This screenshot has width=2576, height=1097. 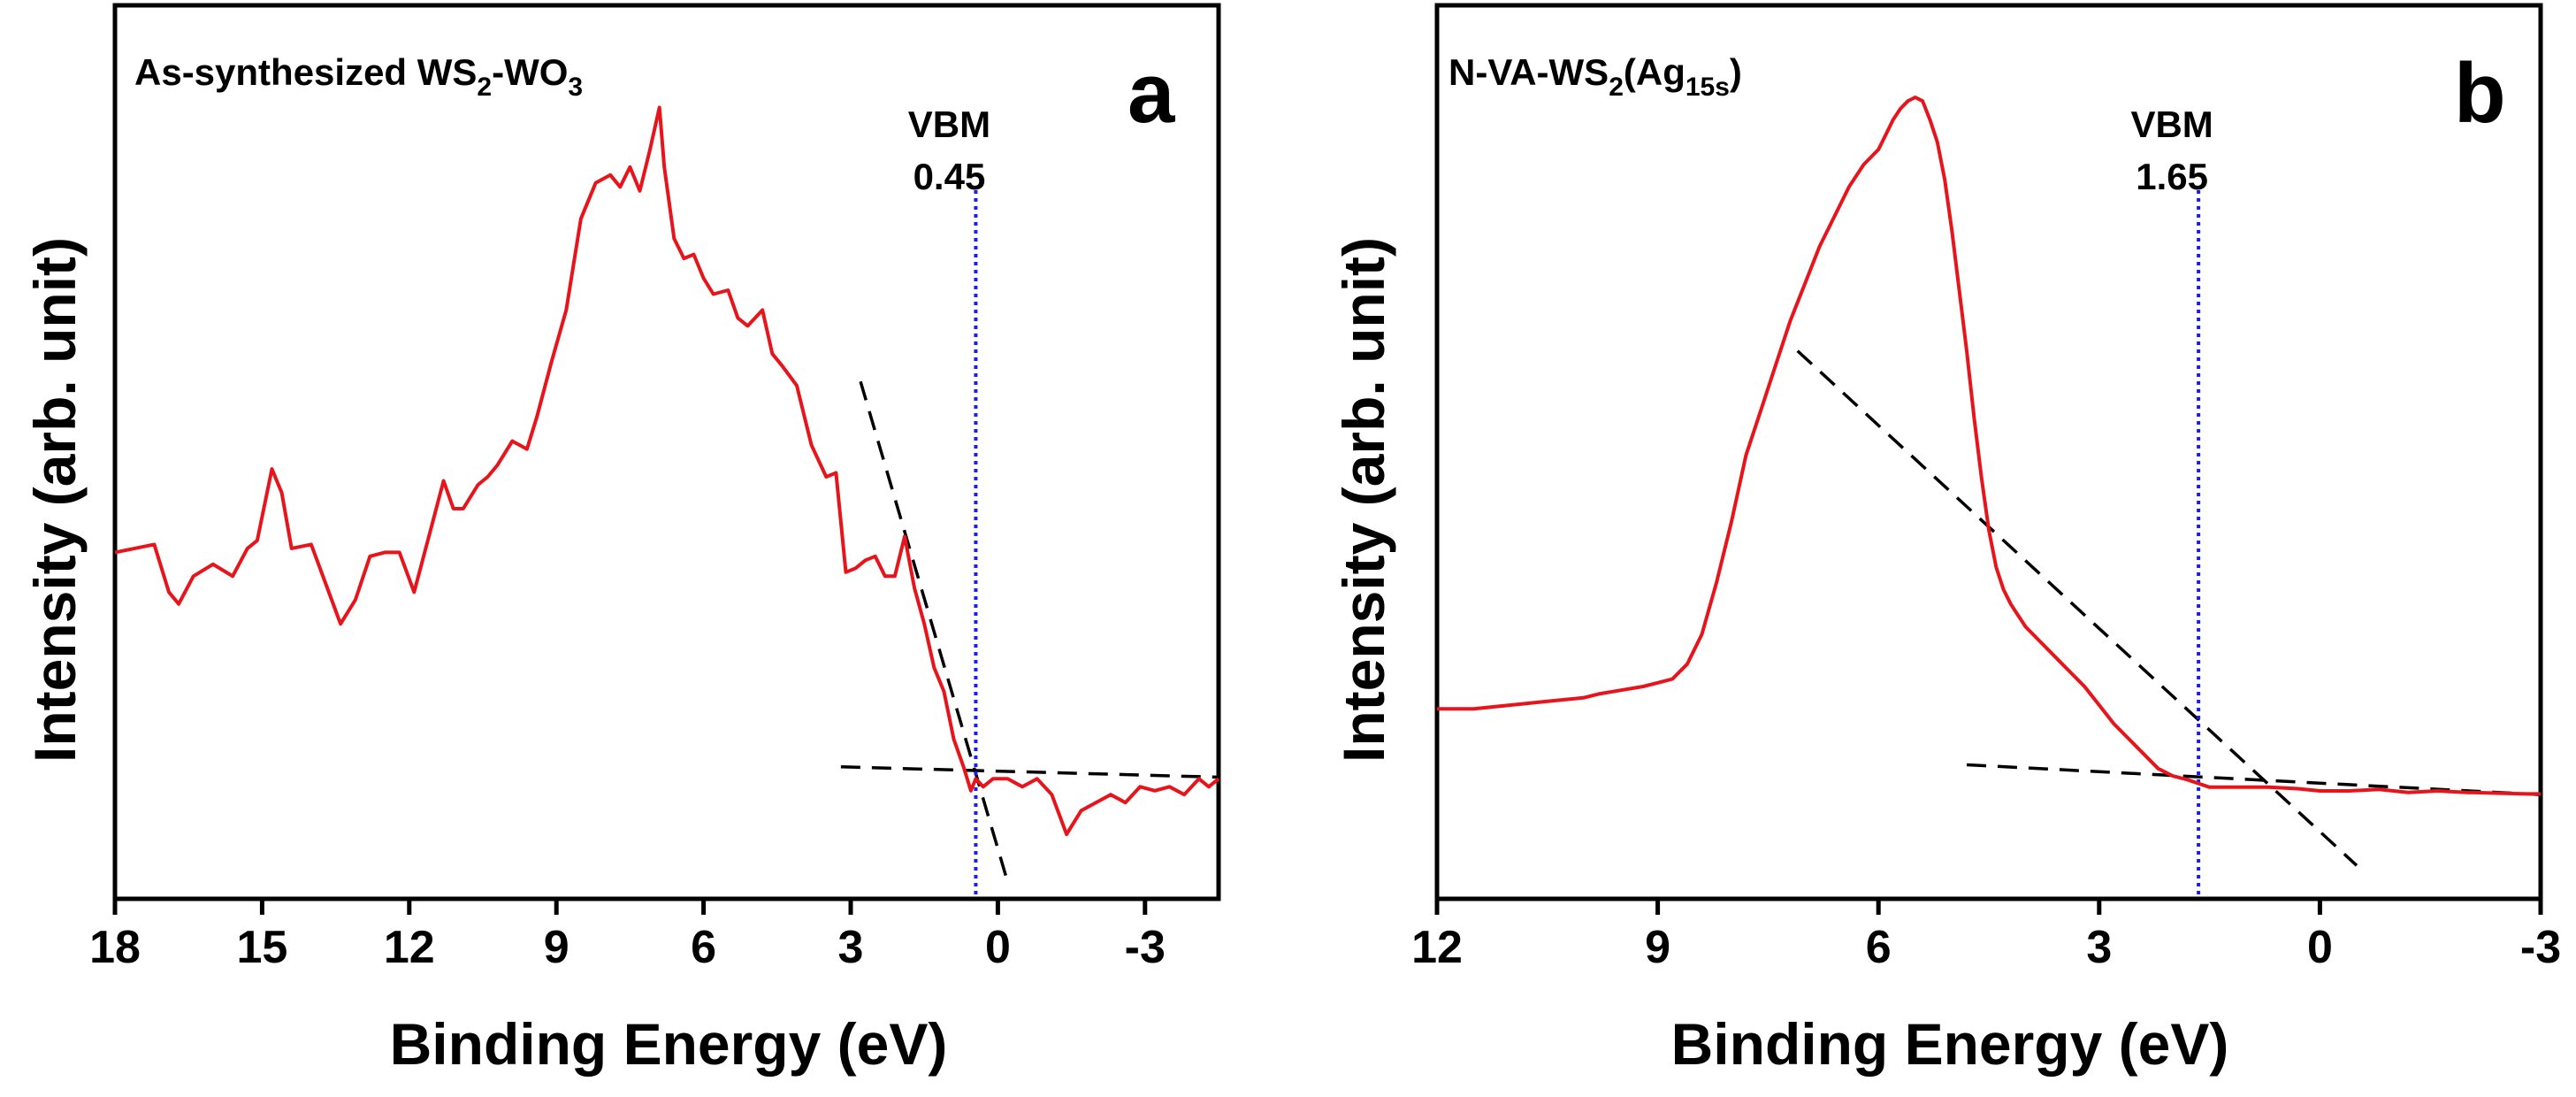 What do you see at coordinates (410, 947) in the screenshot?
I see `panel-a-x-tick-label: 12` at bounding box center [410, 947].